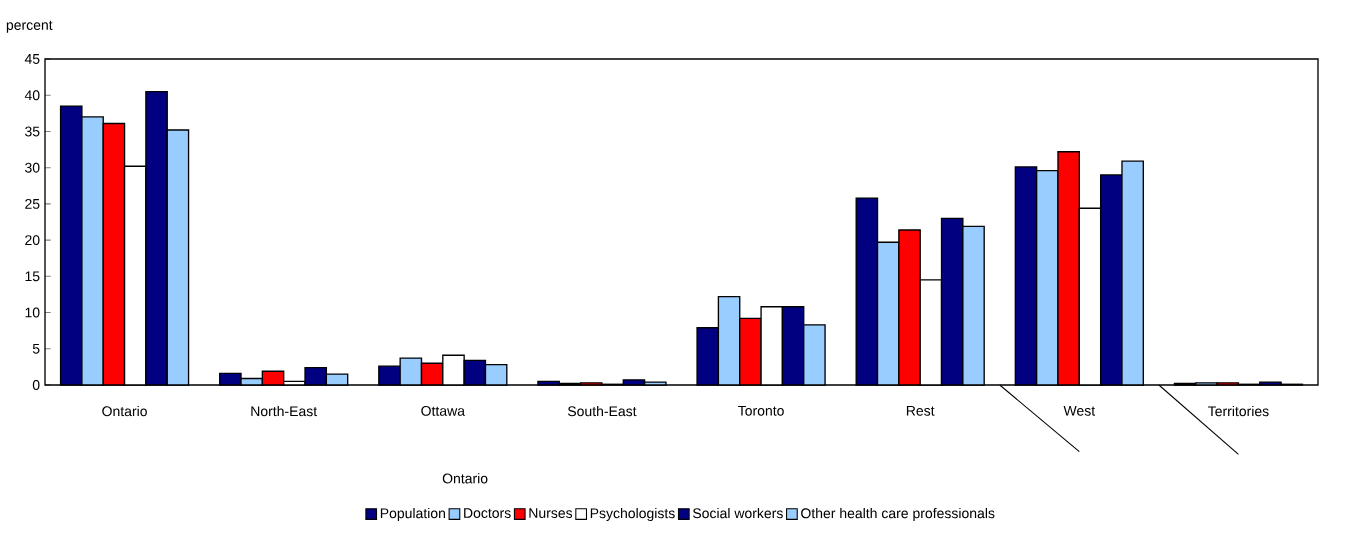  I want to click on legend-label: Psychologists, so click(632, 514).